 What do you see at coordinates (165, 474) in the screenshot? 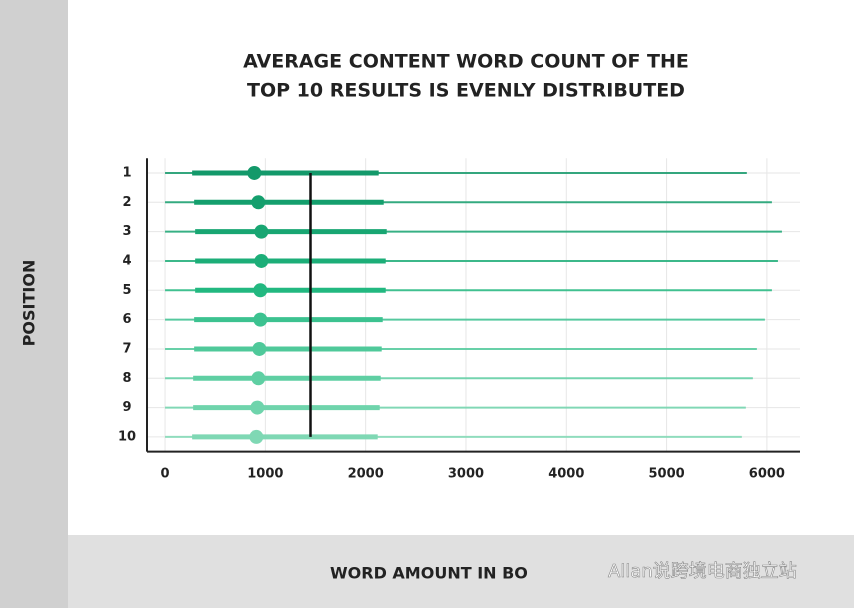
I see `x-tick-label: 0` at bounding box center [165, 474].